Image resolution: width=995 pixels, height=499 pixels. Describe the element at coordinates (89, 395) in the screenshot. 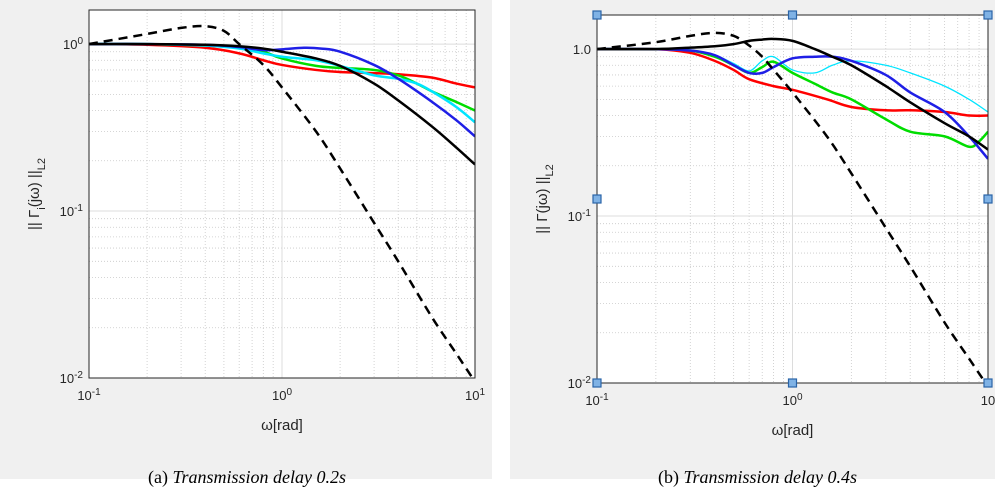

I see `chart-a-x-tick-label: 10⁻¹` at that location.